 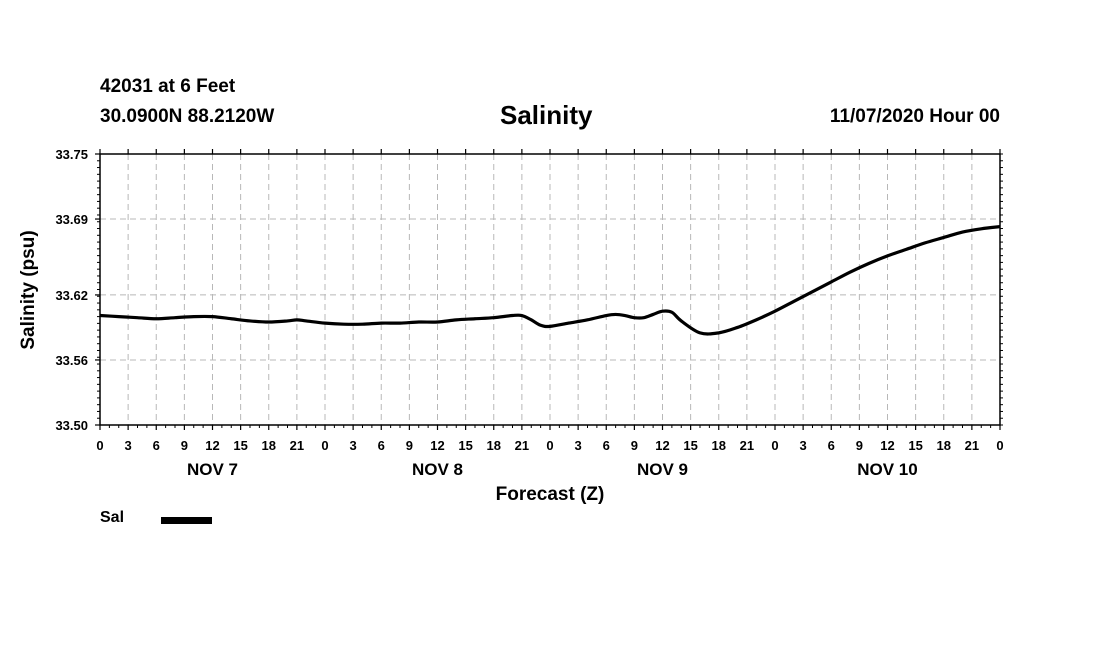 What do you see at coordinates (212, 469) in the screenshot?
I see `day-label: NOV 7` at bounding box center [212, 469].